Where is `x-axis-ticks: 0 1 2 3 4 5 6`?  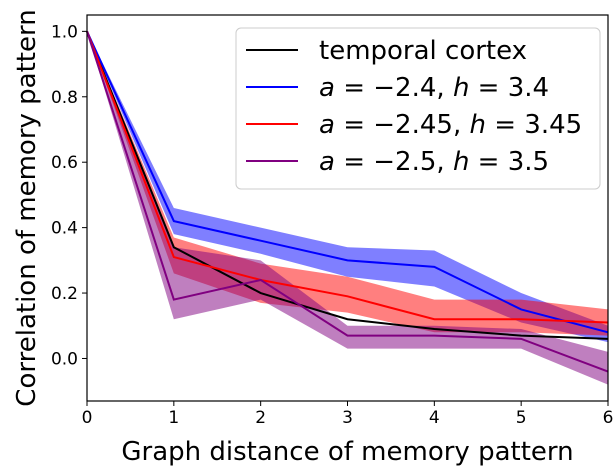
x-axis-ticks: 0 1 2 3 4 5 6 is located at coordinates (348, 414).